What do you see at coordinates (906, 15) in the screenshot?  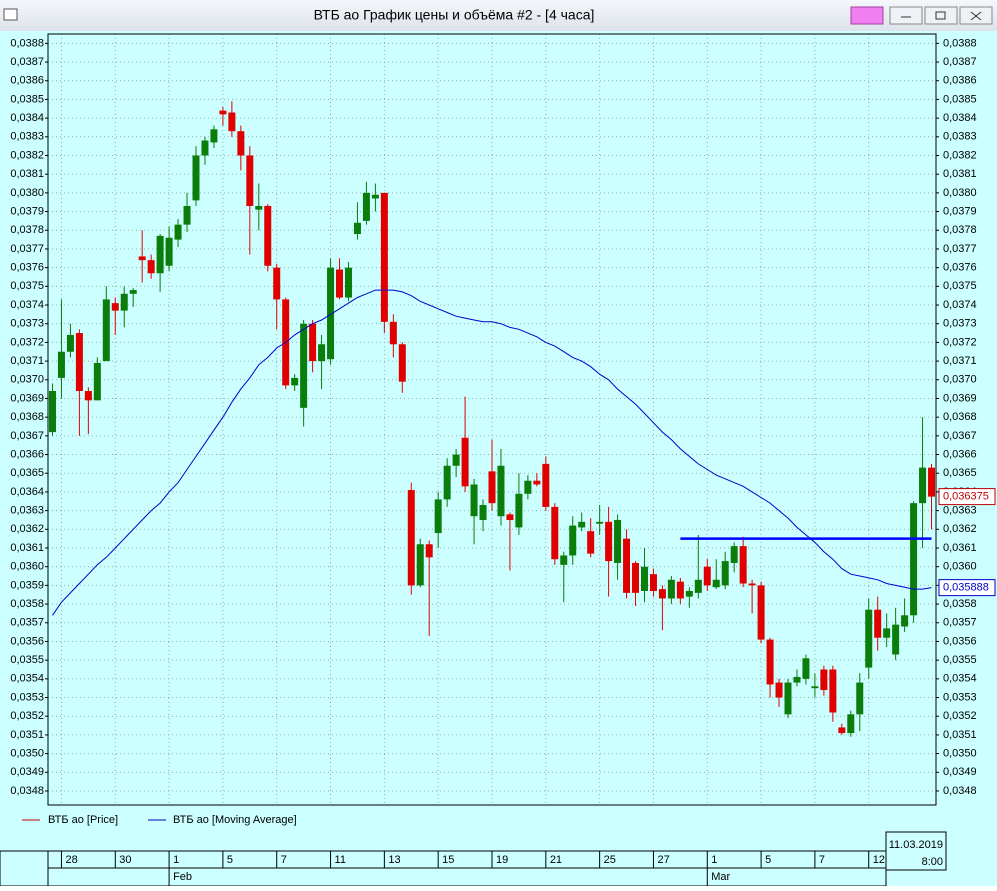 I see `minimize-button` at bounding box center [906, 15].